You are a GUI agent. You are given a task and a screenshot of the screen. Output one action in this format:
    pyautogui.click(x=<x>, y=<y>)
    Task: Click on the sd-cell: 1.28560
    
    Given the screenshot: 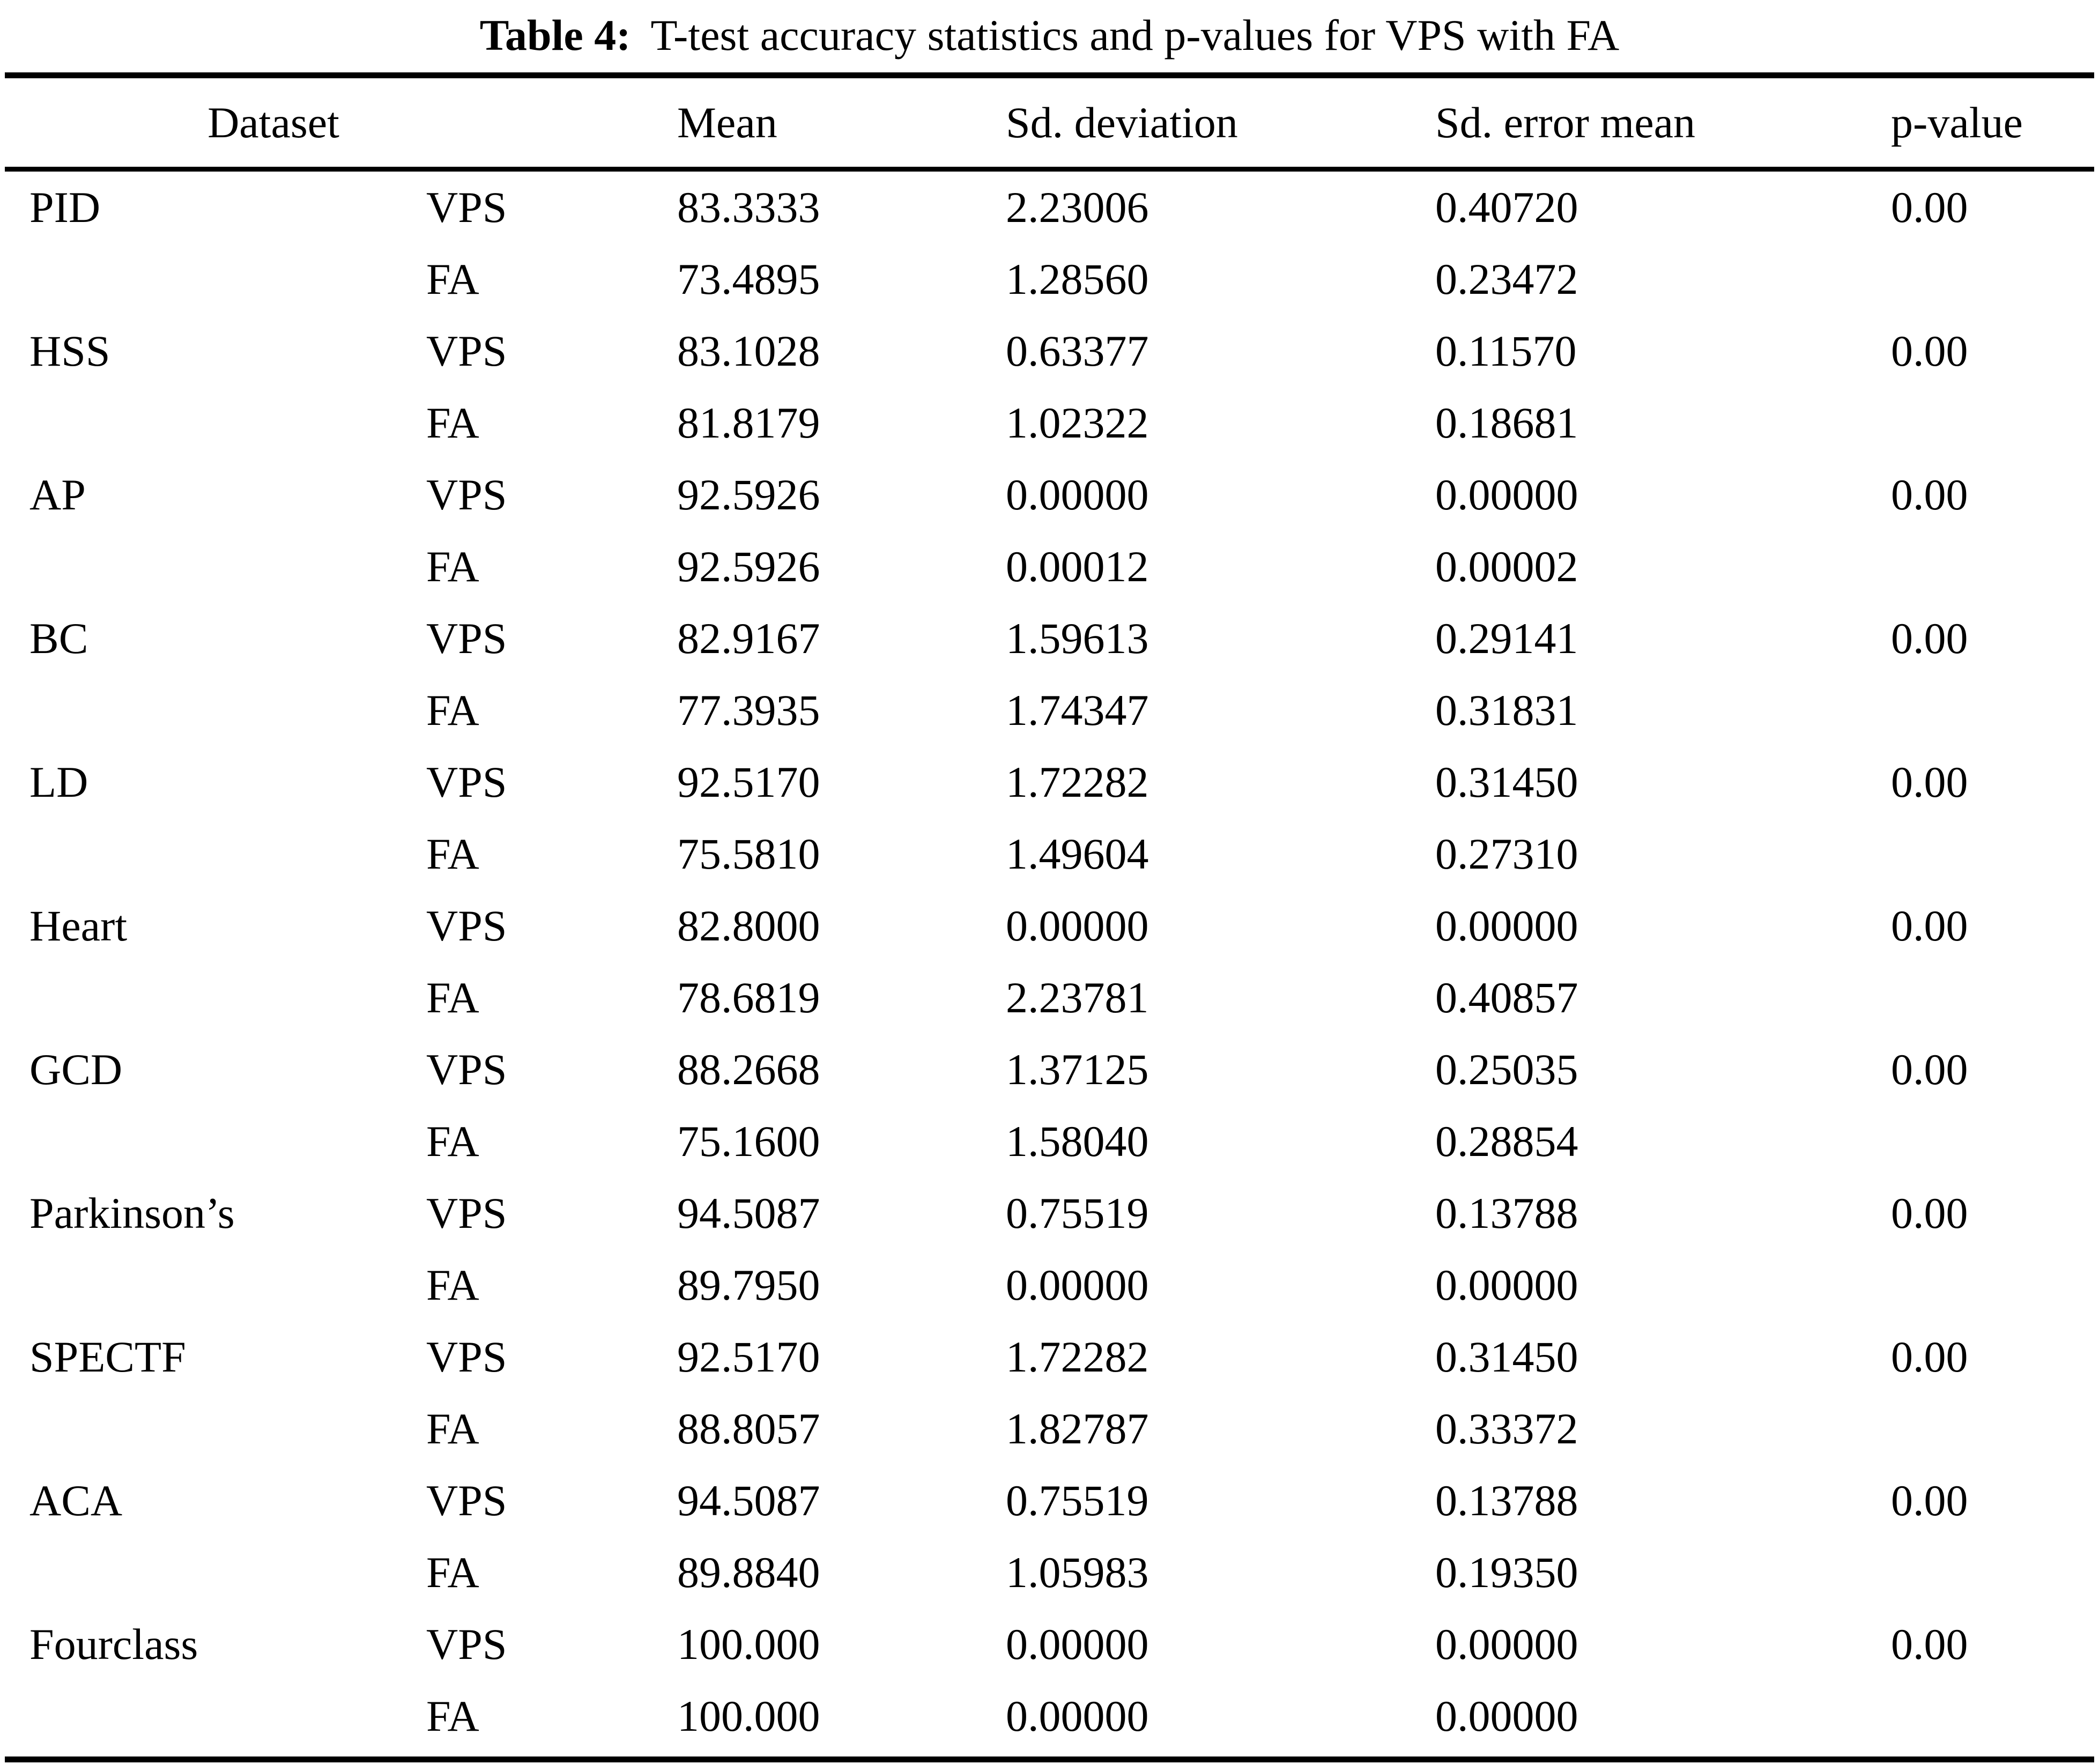 What is the action you would take?
    pyautogui.click(x=1077, y=279)
    